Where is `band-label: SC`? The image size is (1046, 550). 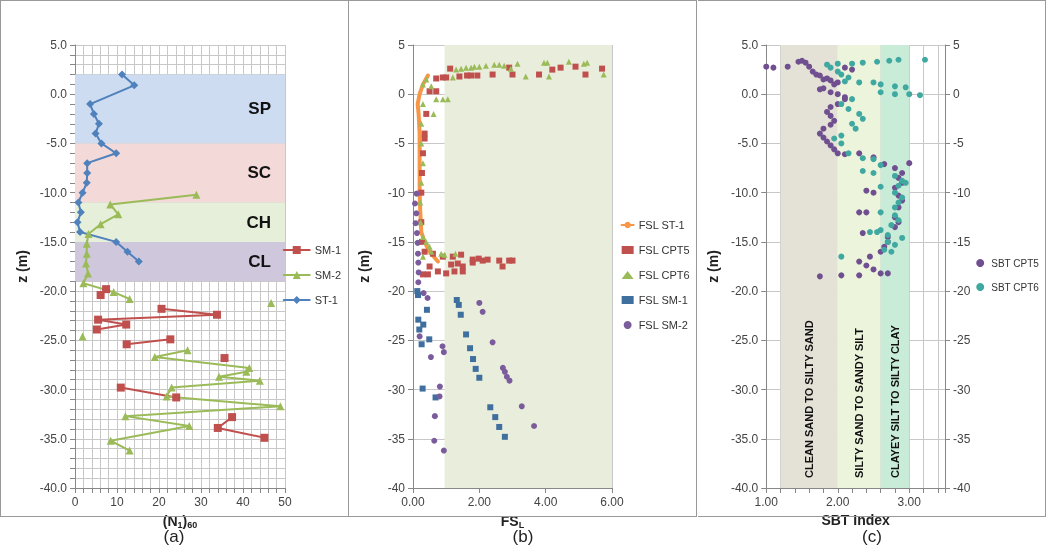 band-label: SC is located at coordinates (259, 173).